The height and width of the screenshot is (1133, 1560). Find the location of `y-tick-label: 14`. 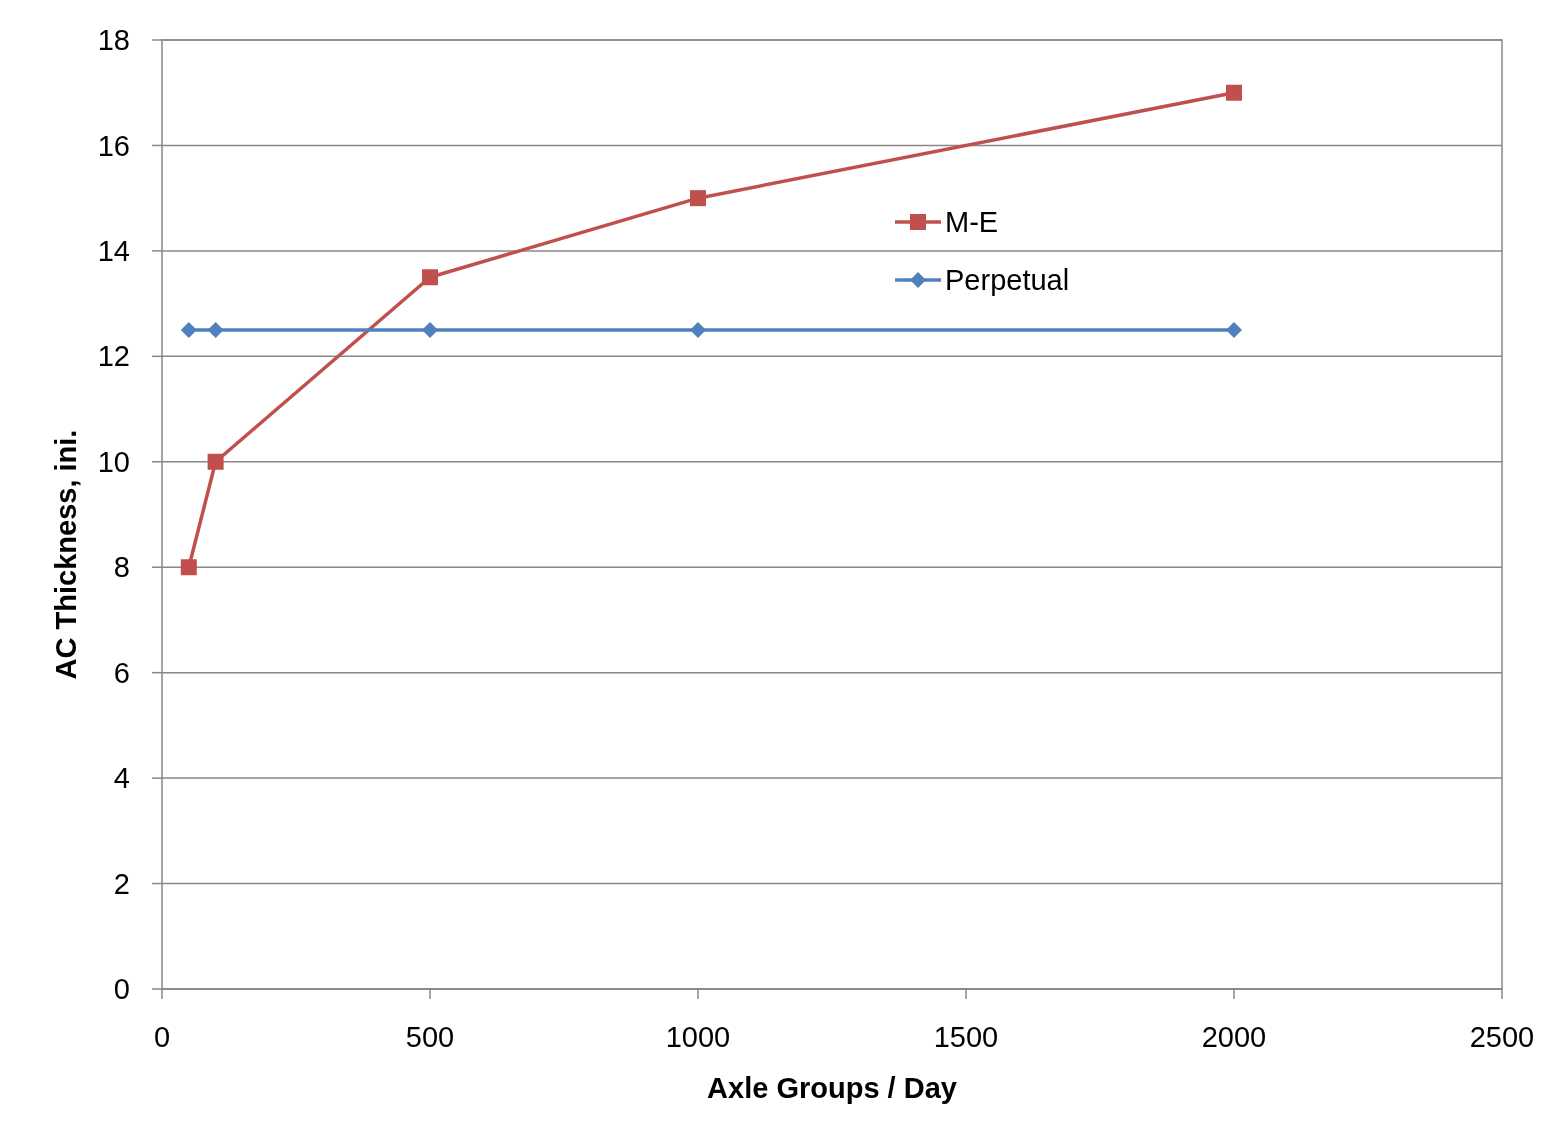

y-tick-label: 14 is located at coordinates (113, 251).